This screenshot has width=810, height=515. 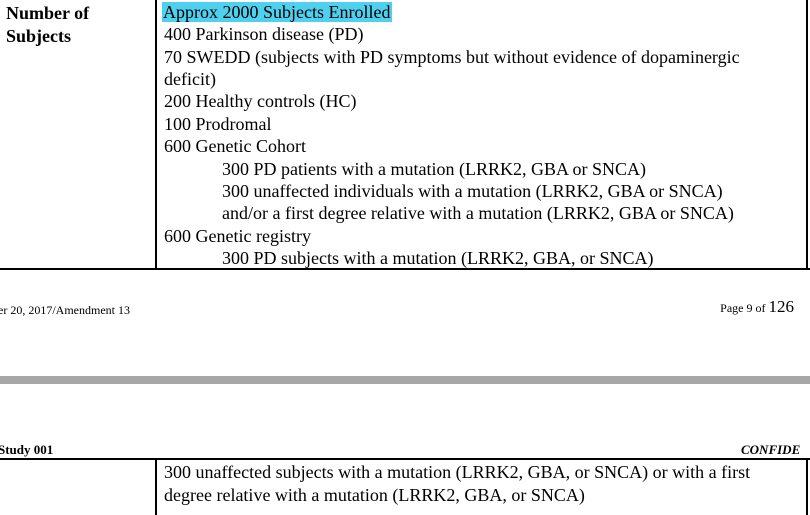 What do you see at coordinates (405, 380) in the screenshot?
I see `page-separator` at bounding box center [405, 380].